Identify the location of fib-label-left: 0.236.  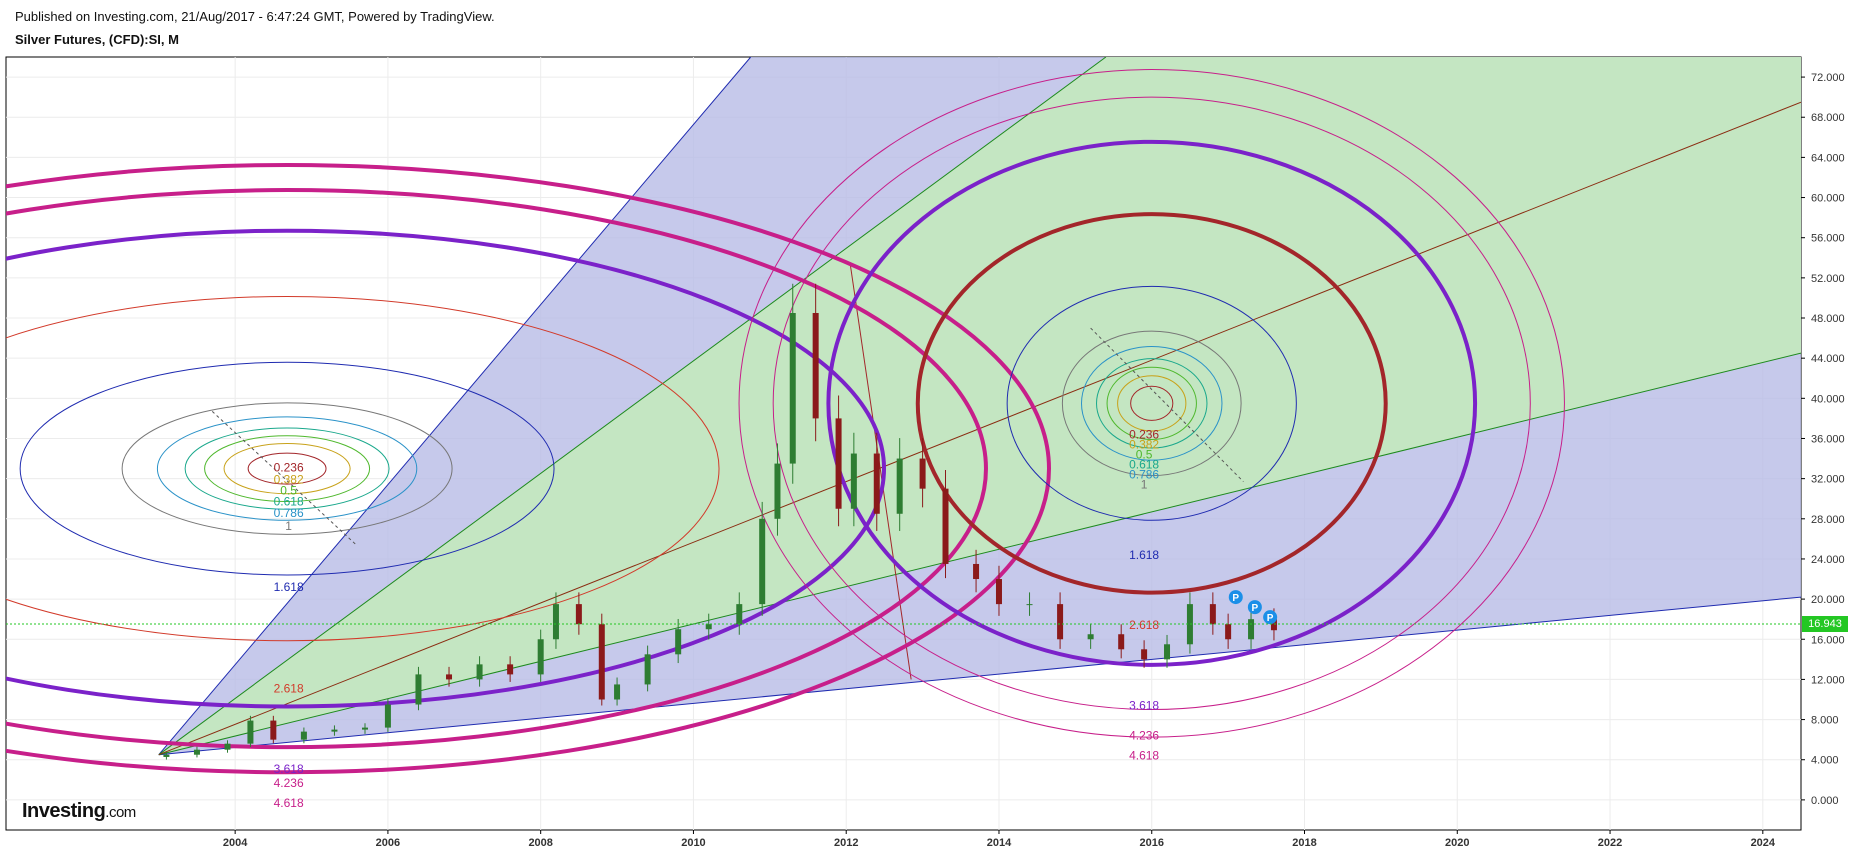
(289, 468).